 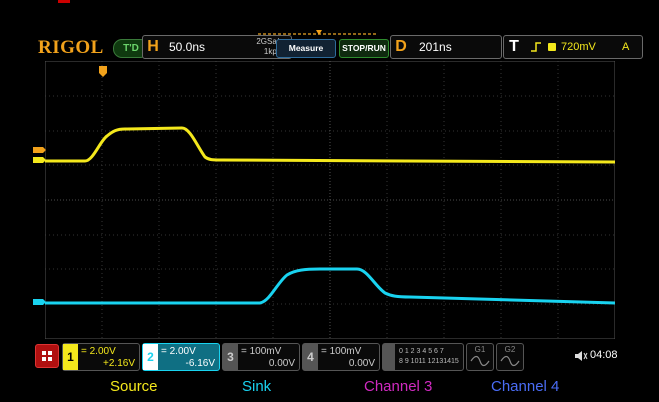 I want to click on legend-channel-3: Channel 3, so click(x=398, y=386).